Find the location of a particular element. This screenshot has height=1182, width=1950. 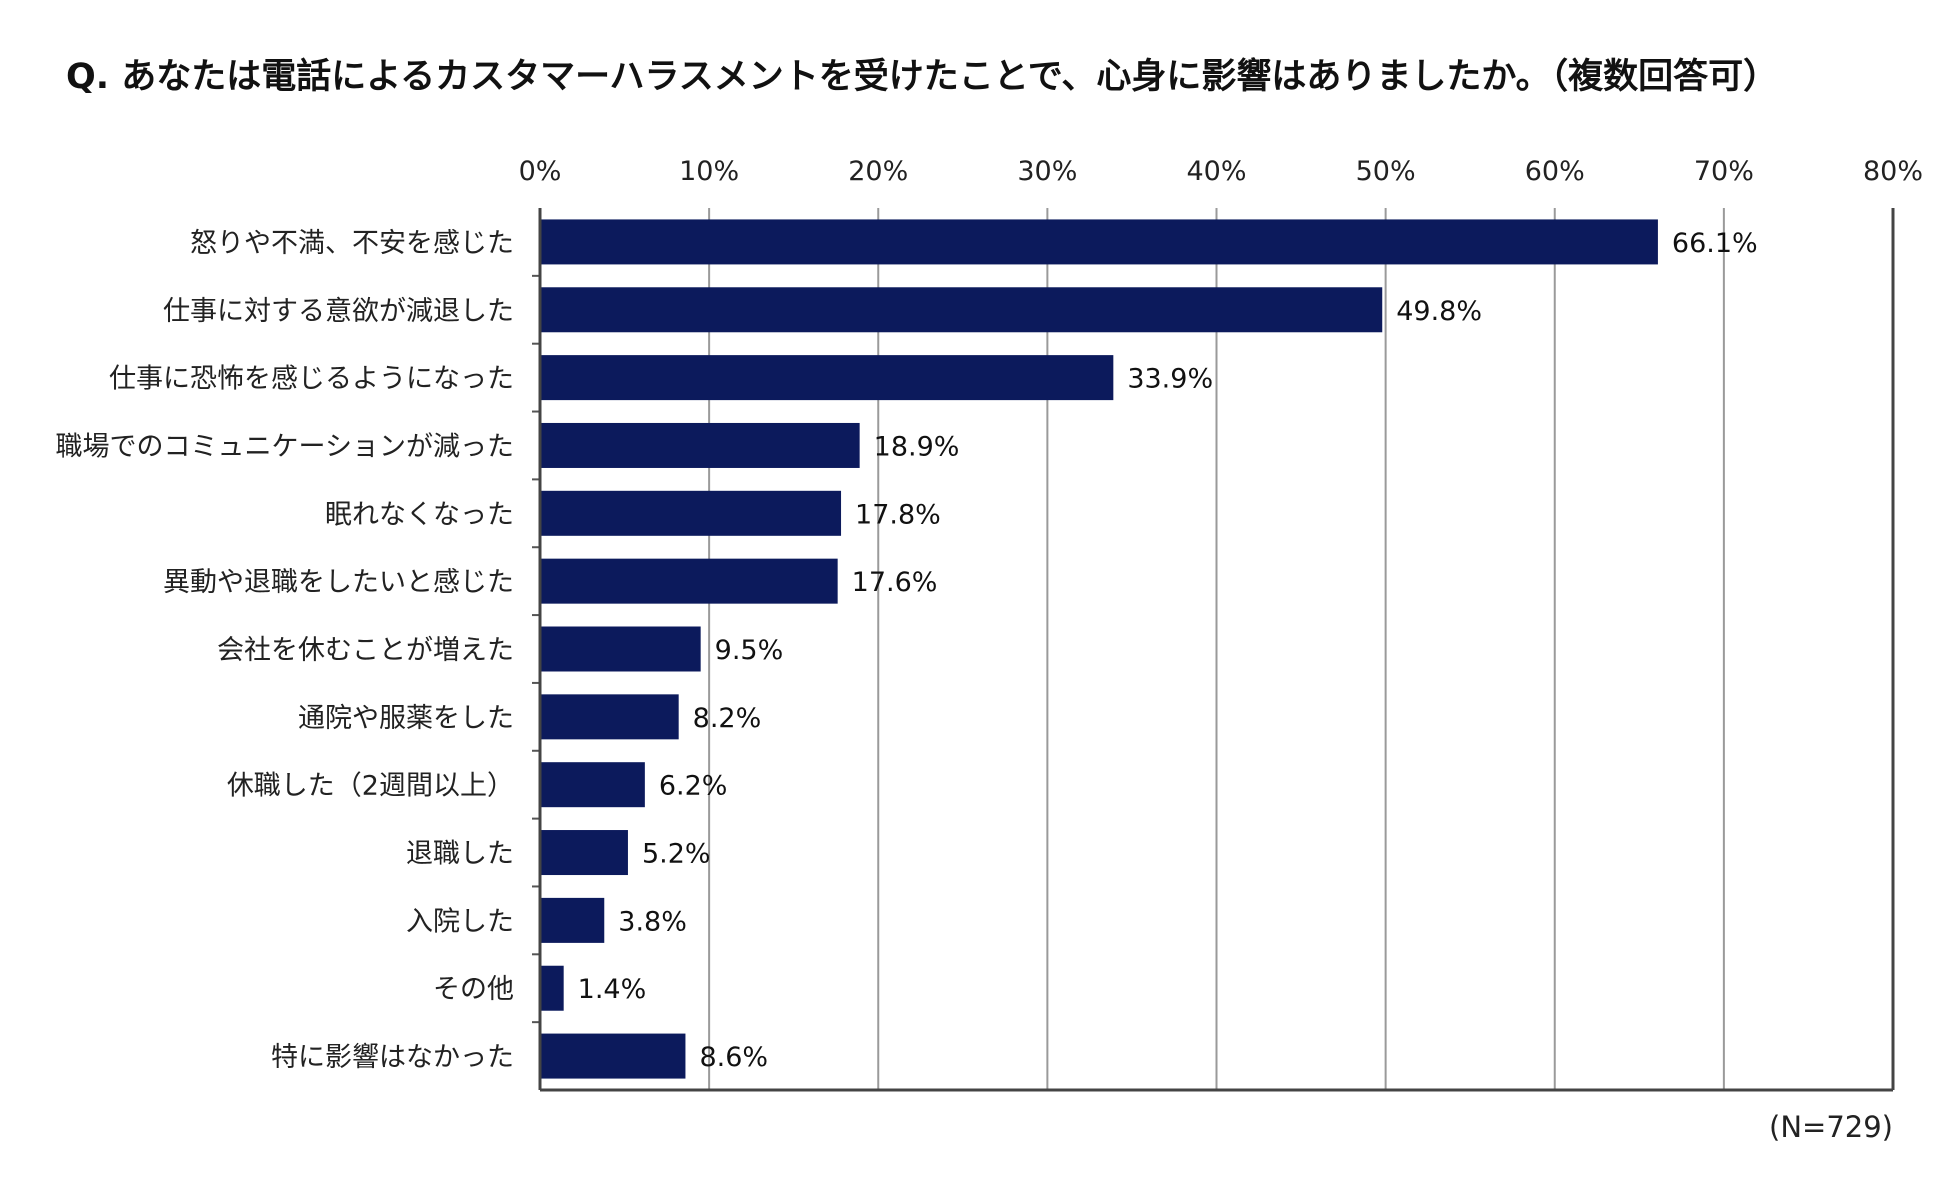

category-label: 入院した is located at coordinates (460, 921).